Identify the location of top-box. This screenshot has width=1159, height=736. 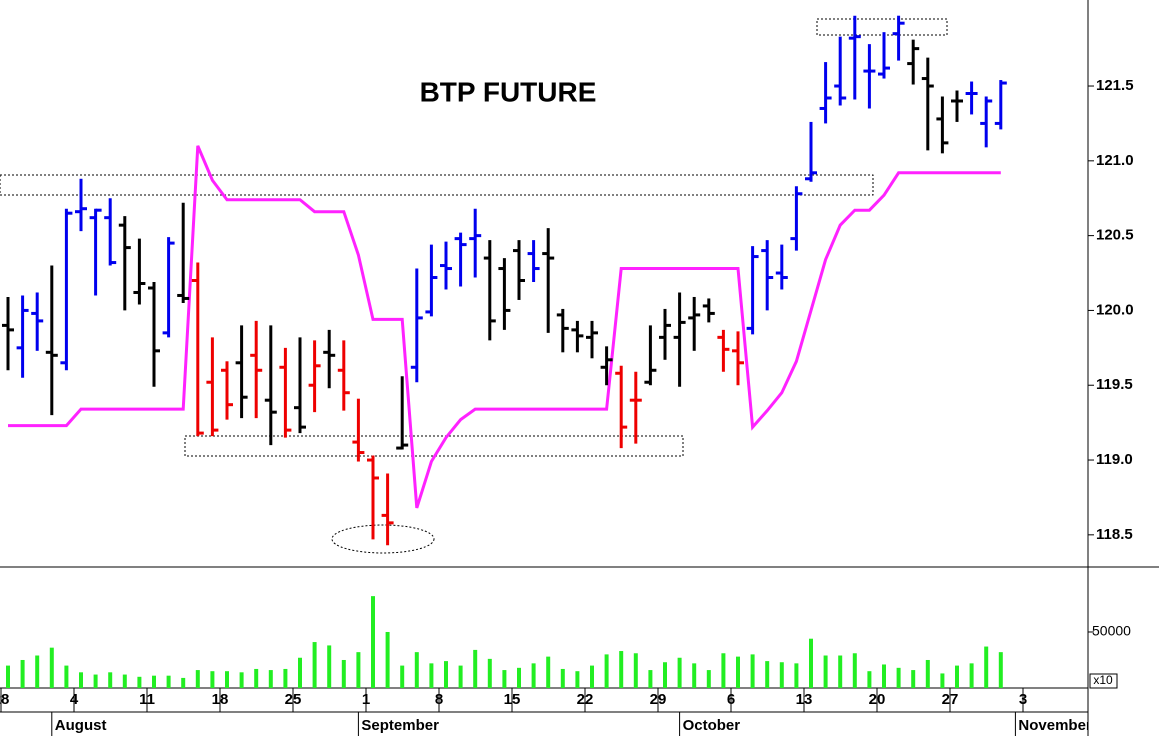
(882, 27).